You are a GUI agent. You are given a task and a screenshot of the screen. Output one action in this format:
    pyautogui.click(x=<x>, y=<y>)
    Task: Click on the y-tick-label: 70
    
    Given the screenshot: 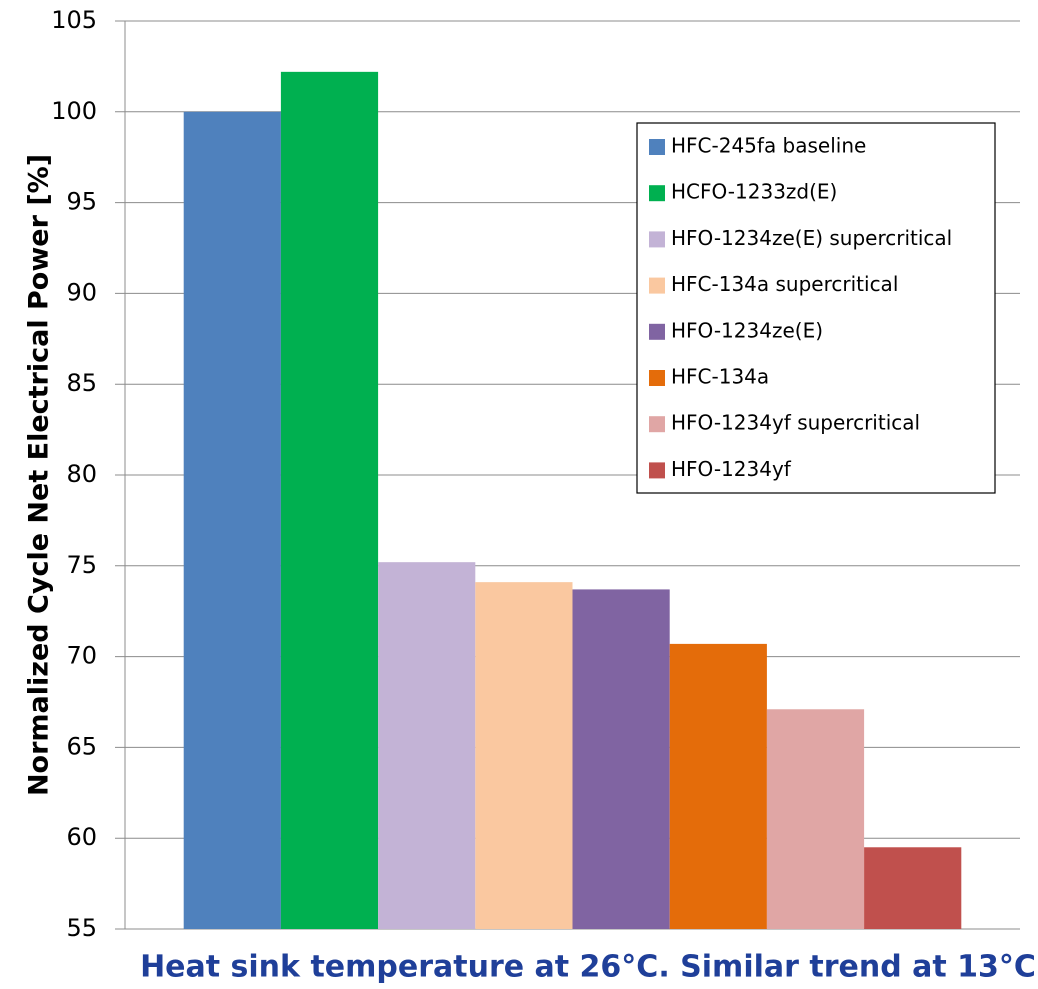 What is the action you would take?
    pyautogui.click(x=81, y=656)
    